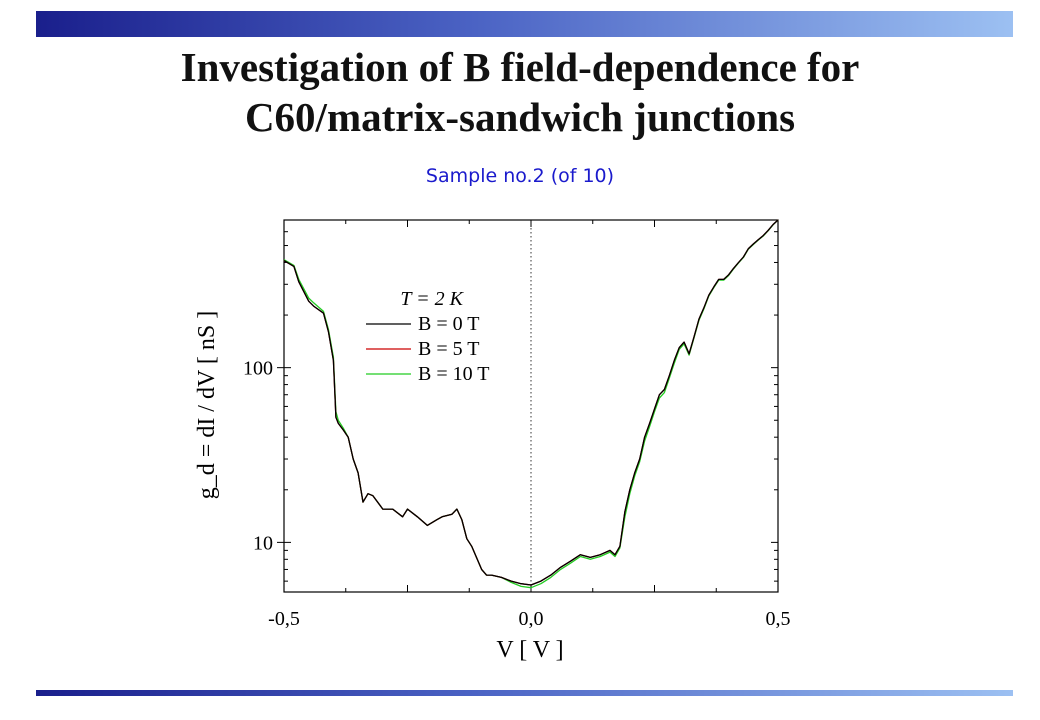  Describe the element at coordinates (448, 324) in the screenshot. I see `legend-entry-label: B = 0 T` at that location.